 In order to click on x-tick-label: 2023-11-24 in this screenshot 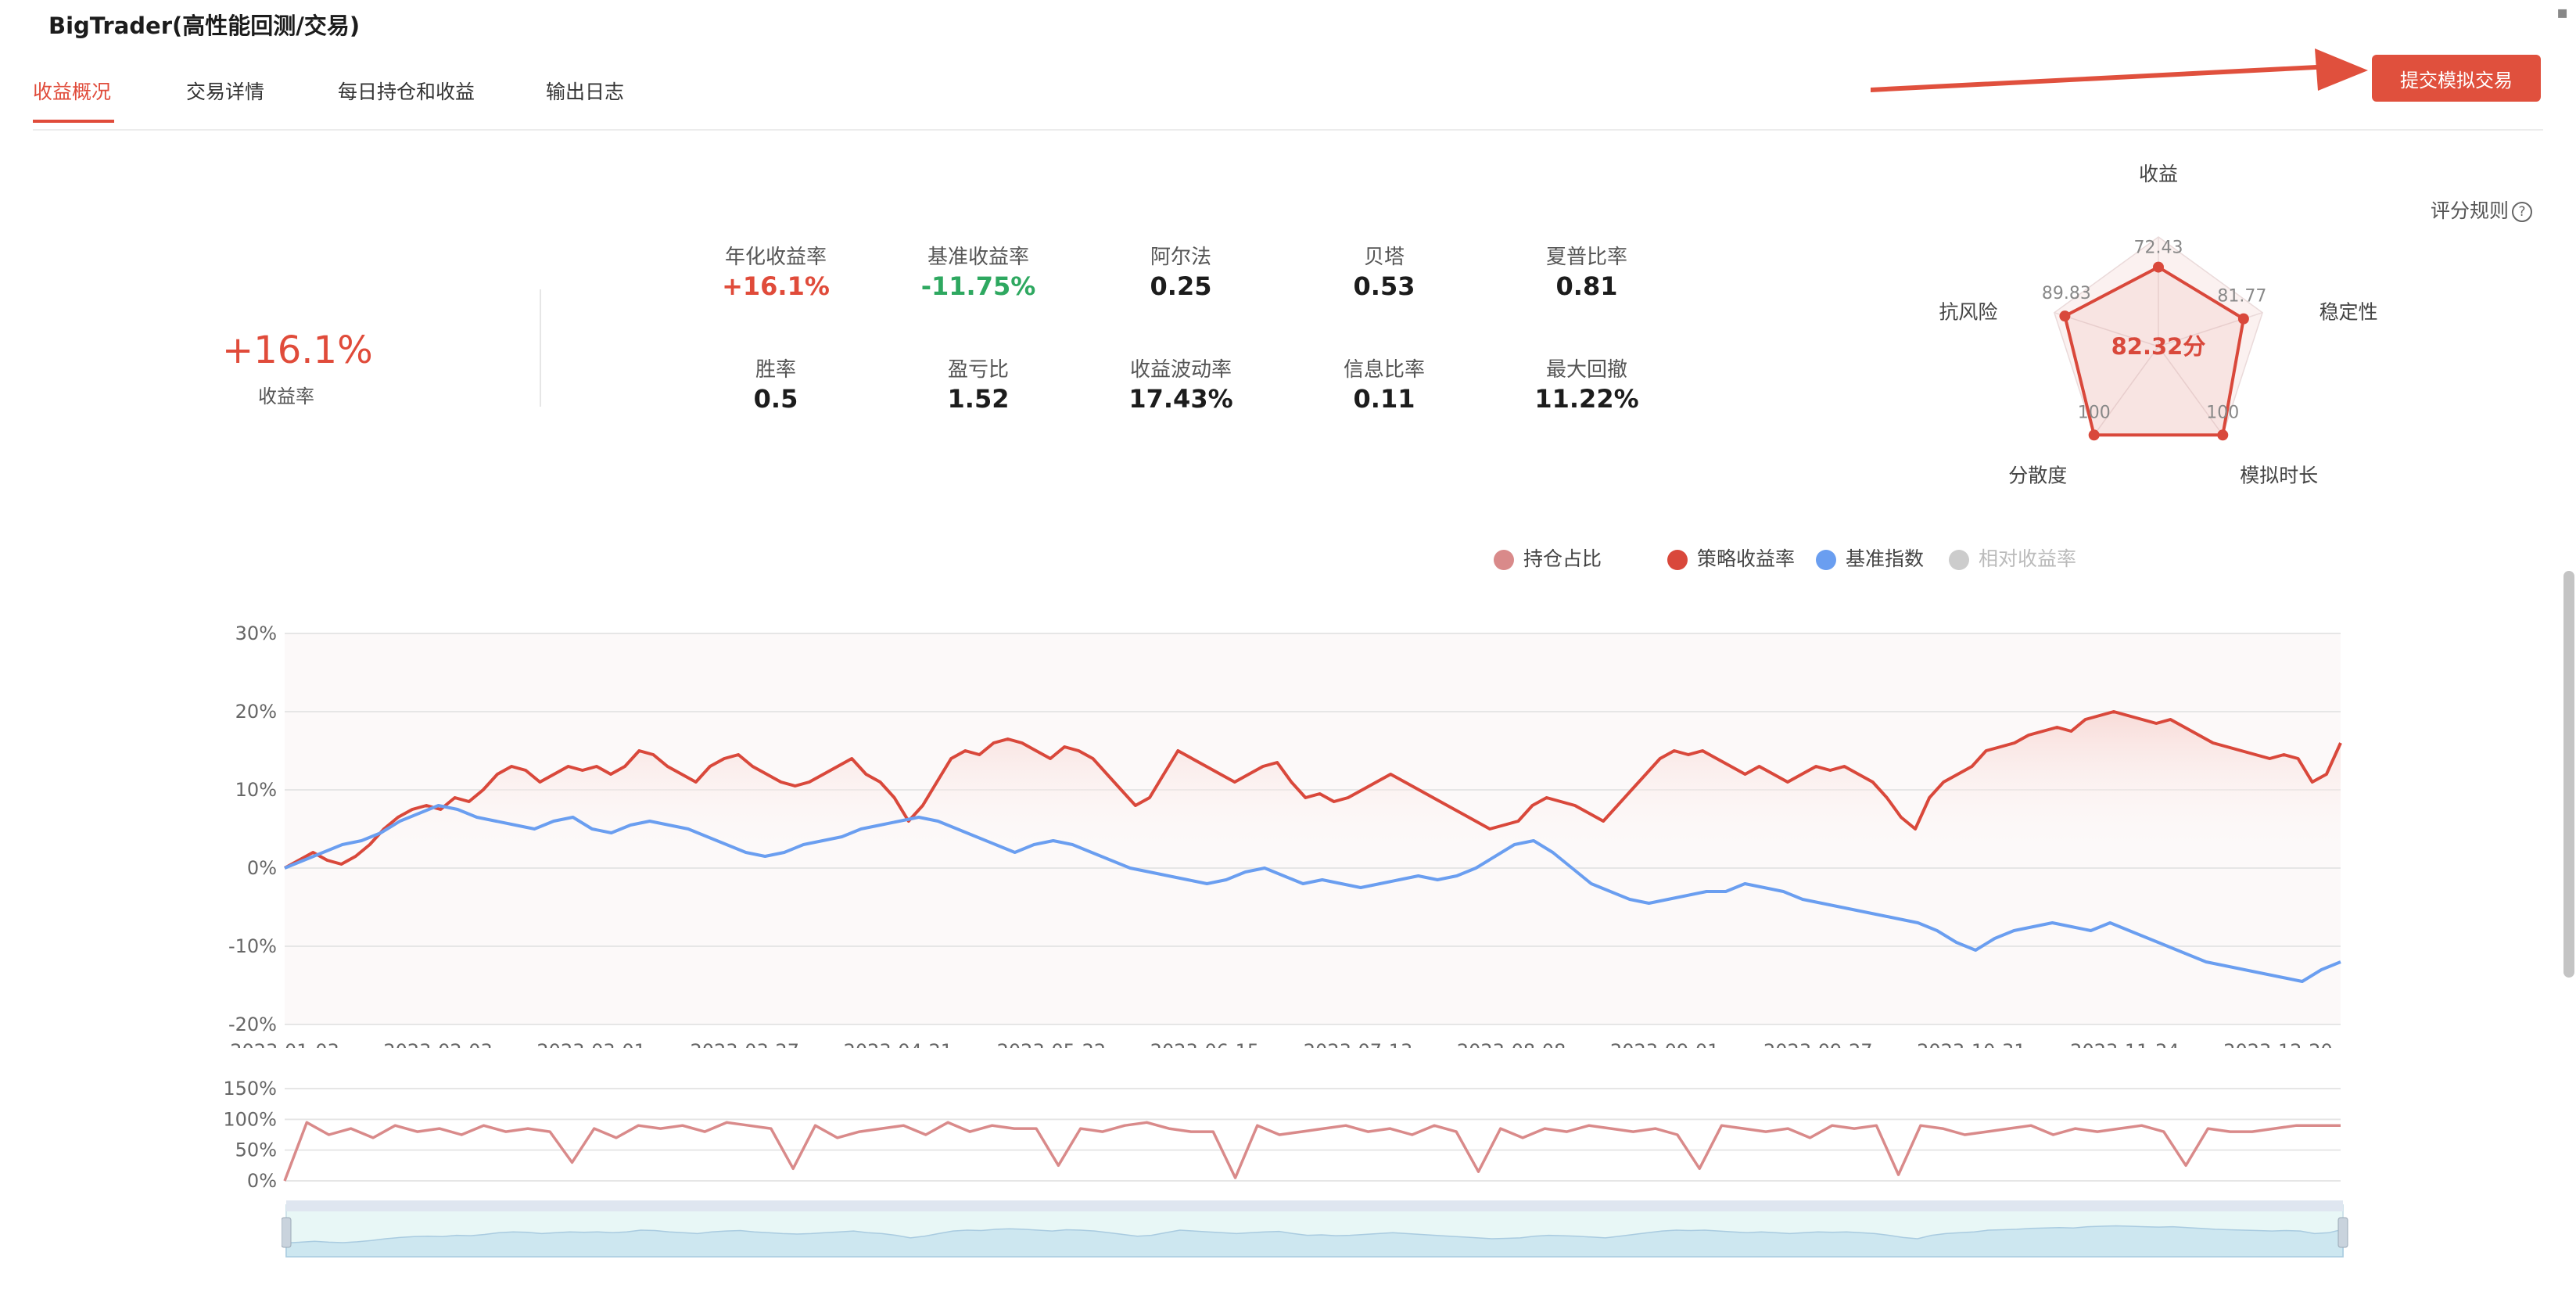, I will do `click(2124, 1044)`.